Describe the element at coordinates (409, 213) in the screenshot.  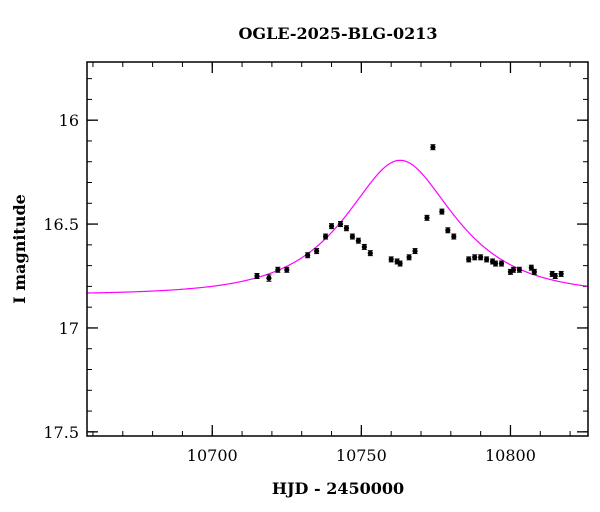
I see `data-points` at that location.